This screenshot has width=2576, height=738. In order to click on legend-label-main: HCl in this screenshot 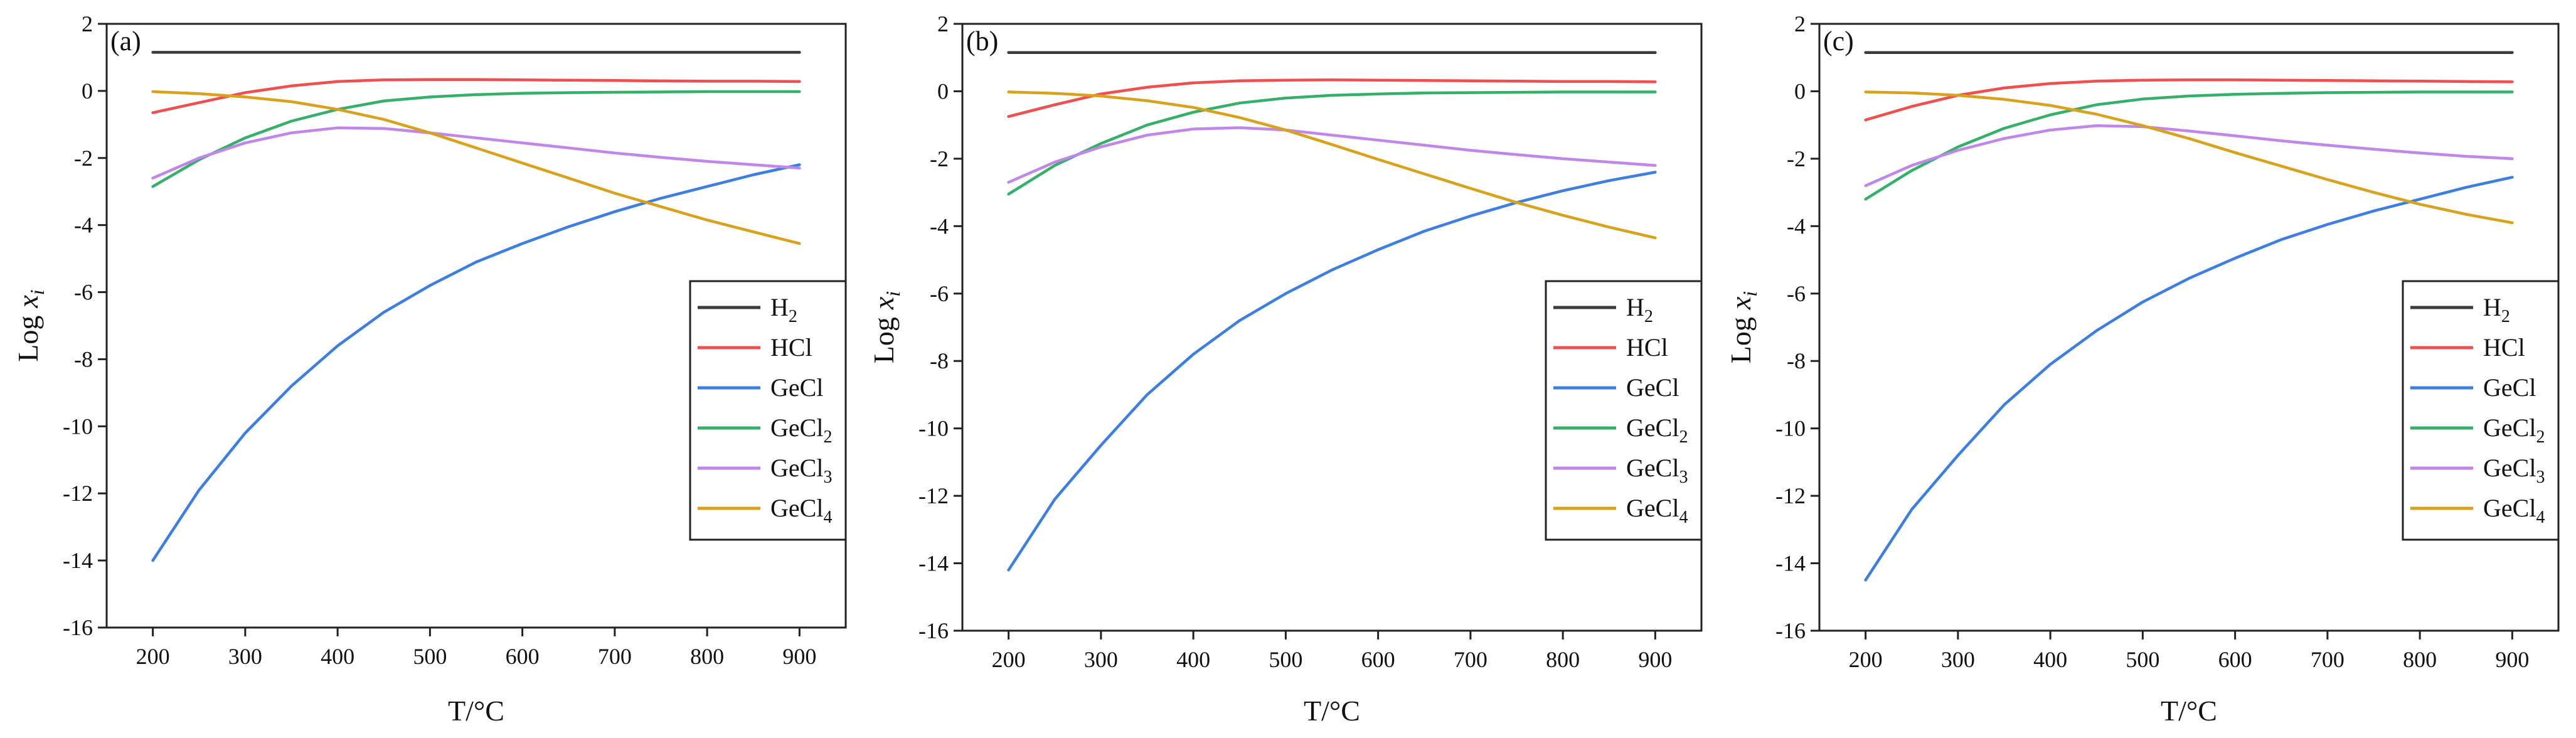, I will do `click(1647, 347)`.